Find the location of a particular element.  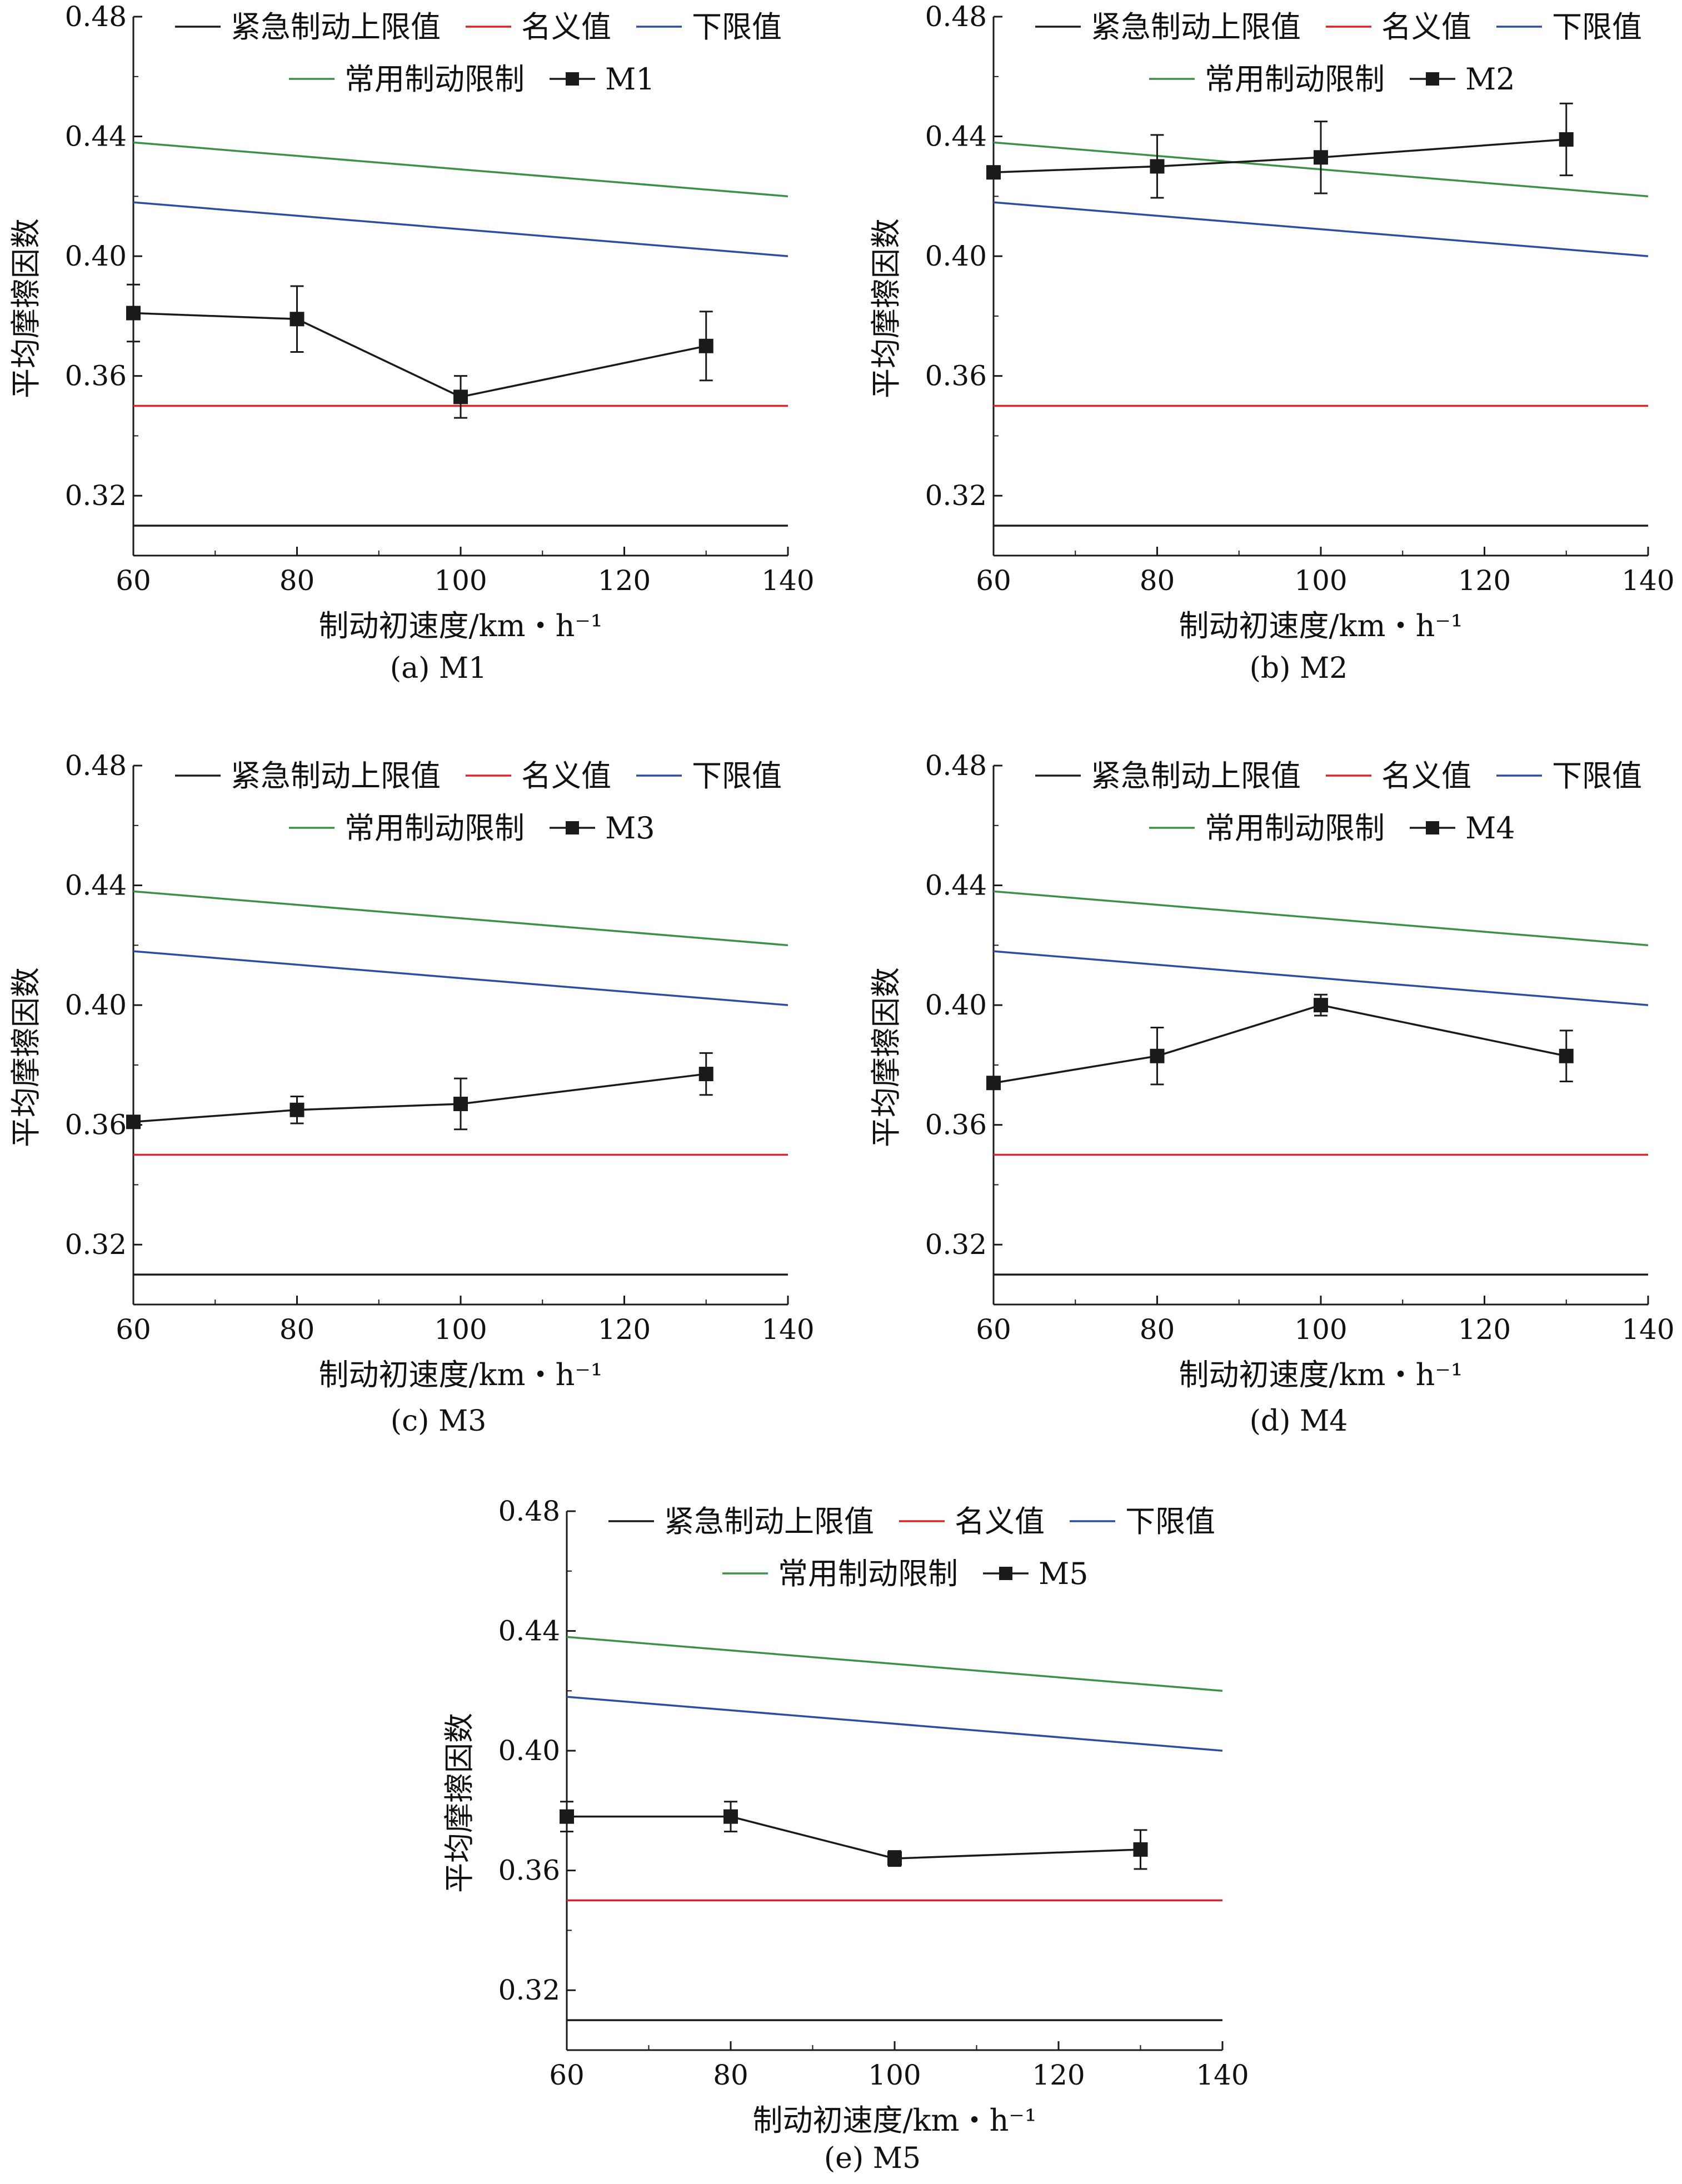

legend-label: M3 is located at coordinates (630, 829).